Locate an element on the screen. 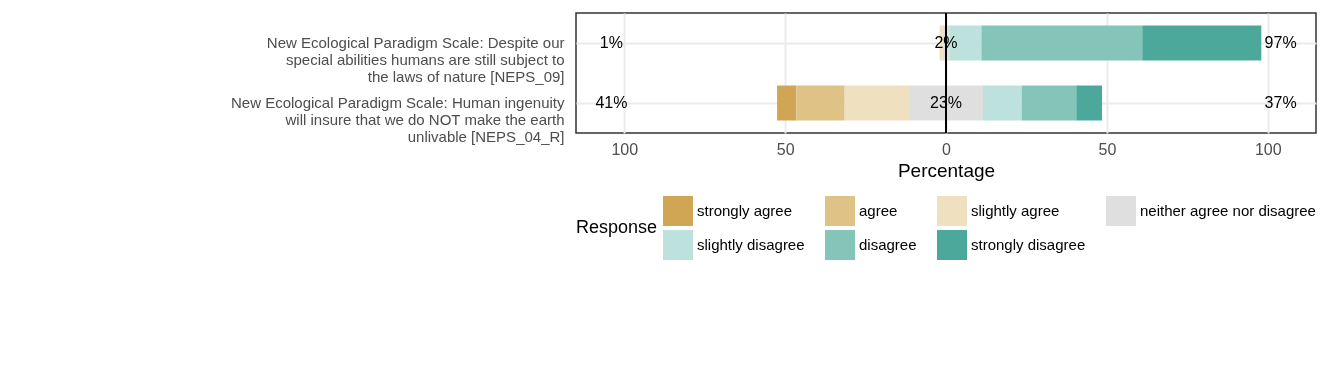 Image resolution: width=1344 pixels, height=384 pixels. legend-label: neither agree nor disagree is located at coordinates (1228, 210).